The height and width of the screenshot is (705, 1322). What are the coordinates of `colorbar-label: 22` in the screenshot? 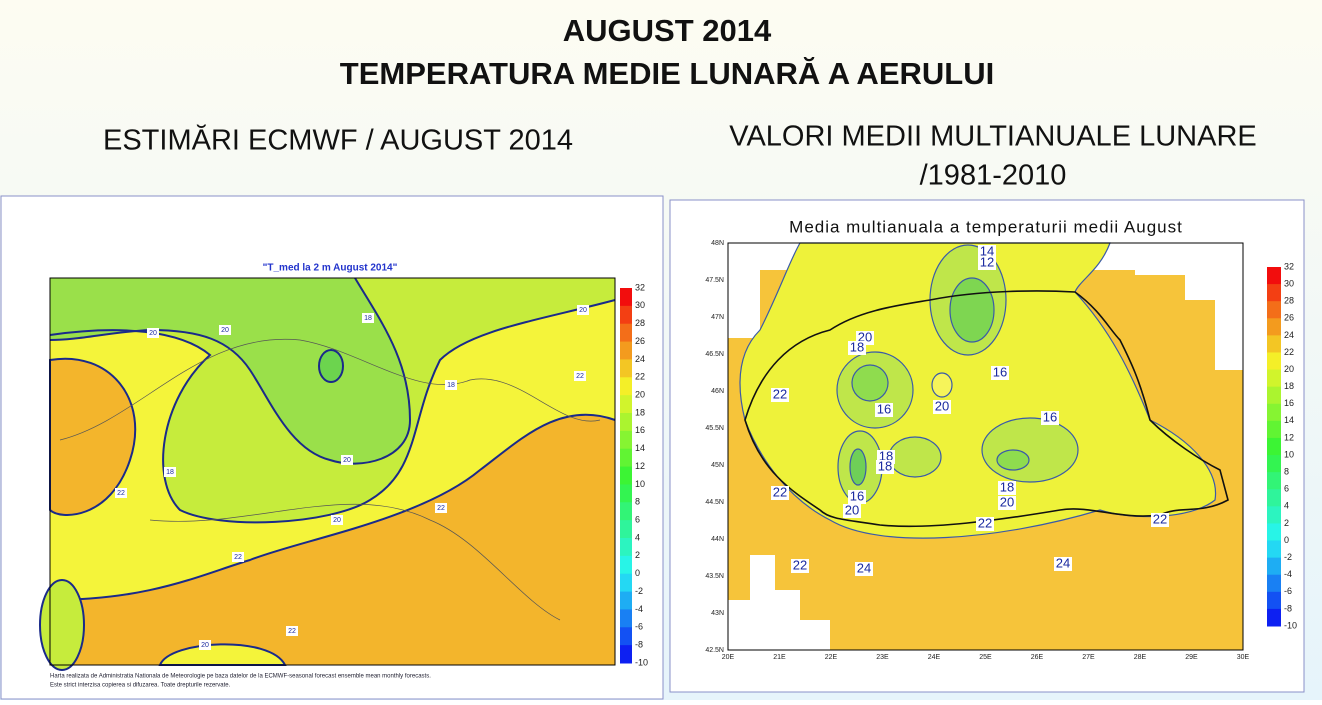 It's located at (640, 377).